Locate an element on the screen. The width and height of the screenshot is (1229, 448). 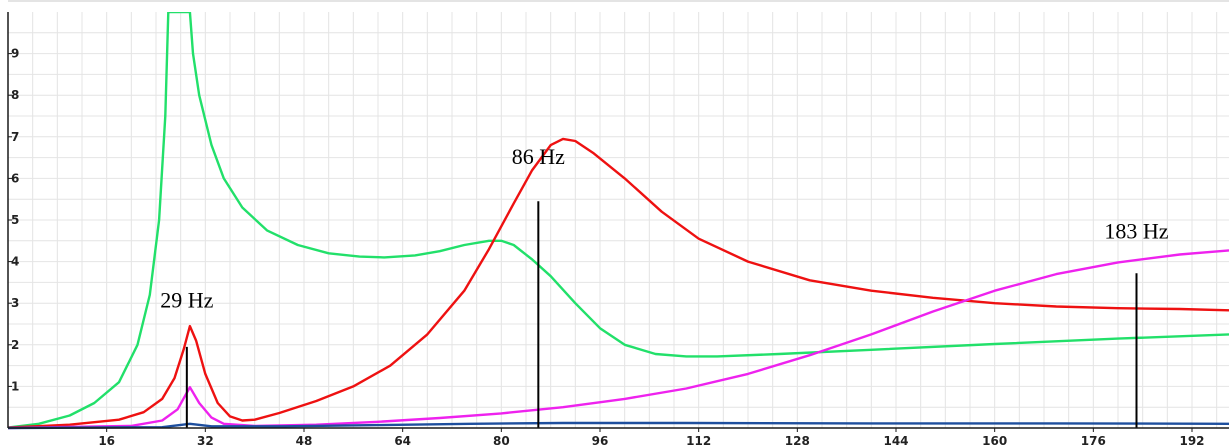
x-tick-label: 48 is located at coordinates (304, 441).